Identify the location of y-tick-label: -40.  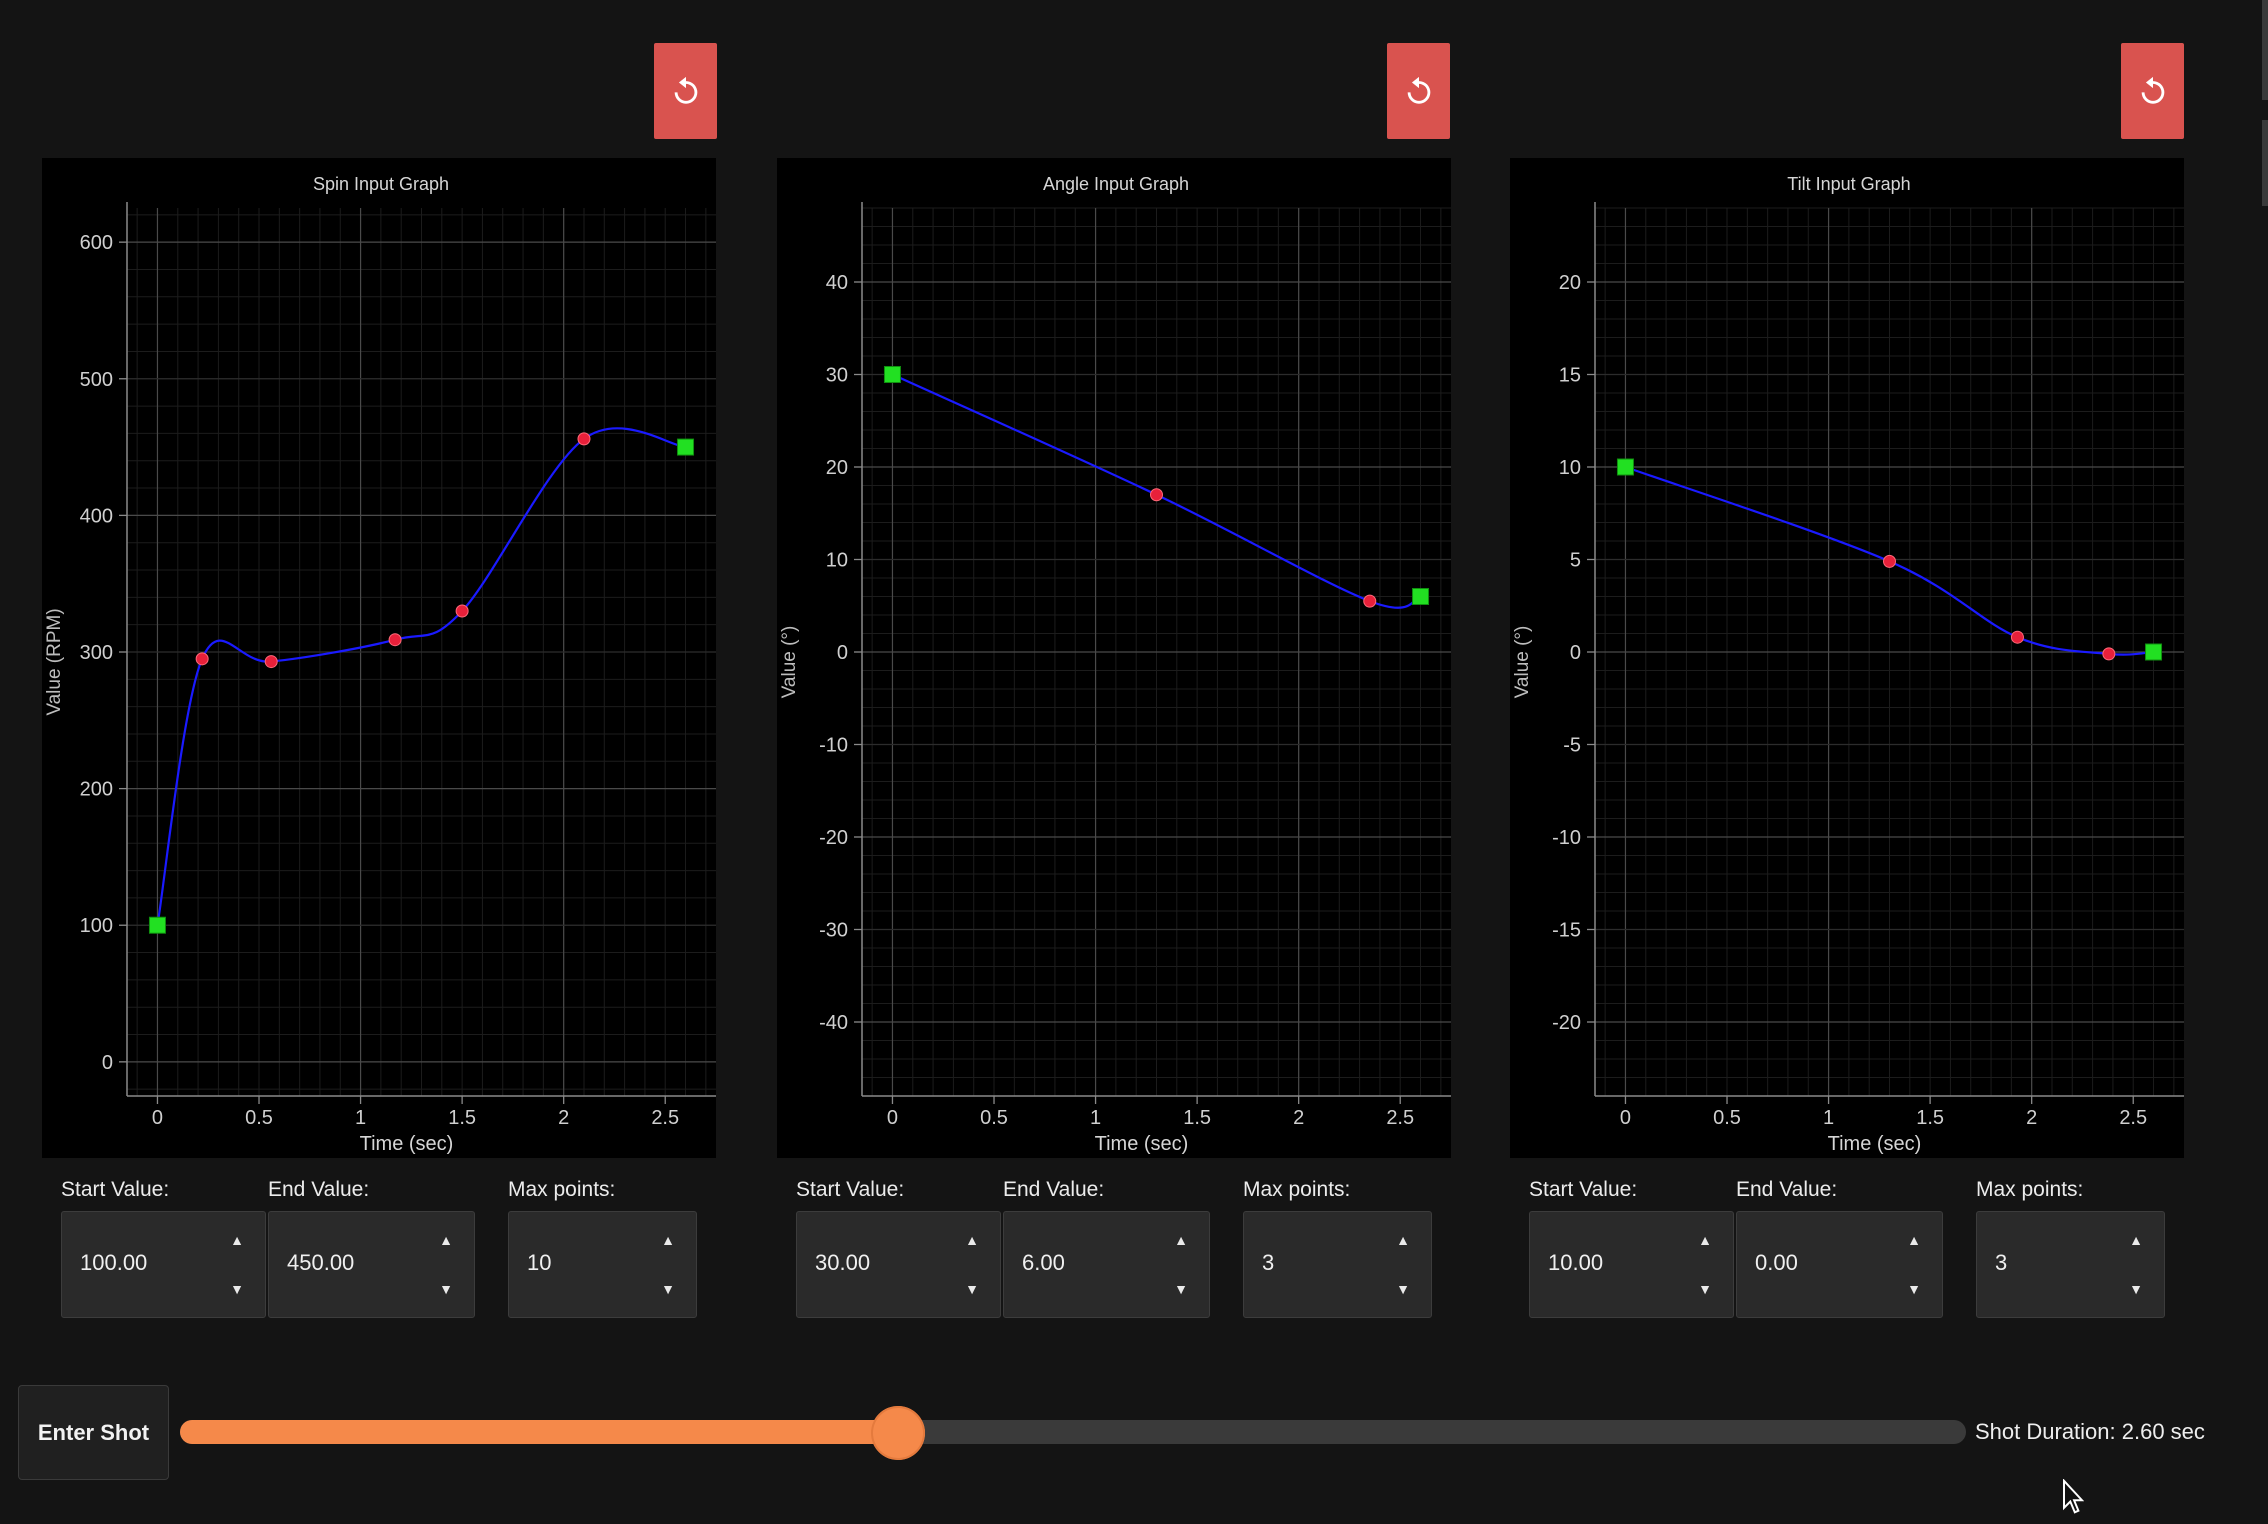
(833, 1023).